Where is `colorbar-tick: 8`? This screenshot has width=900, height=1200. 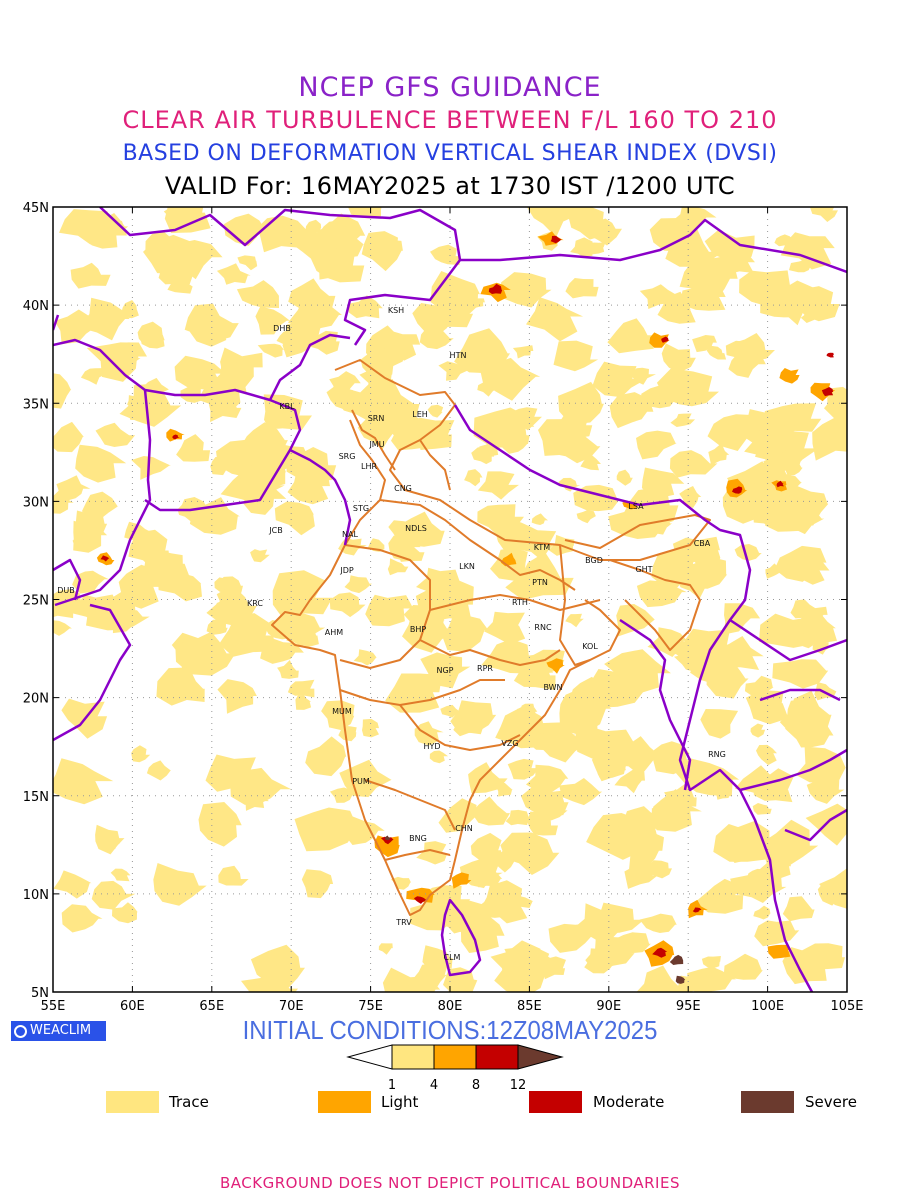 colorbar-tick: 8 is located at coordinates (476, 1085).